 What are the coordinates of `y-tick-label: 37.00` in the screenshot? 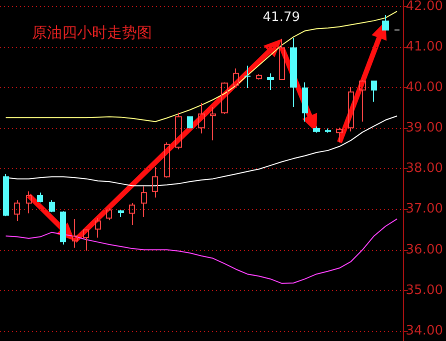 It's located at (424, 209).